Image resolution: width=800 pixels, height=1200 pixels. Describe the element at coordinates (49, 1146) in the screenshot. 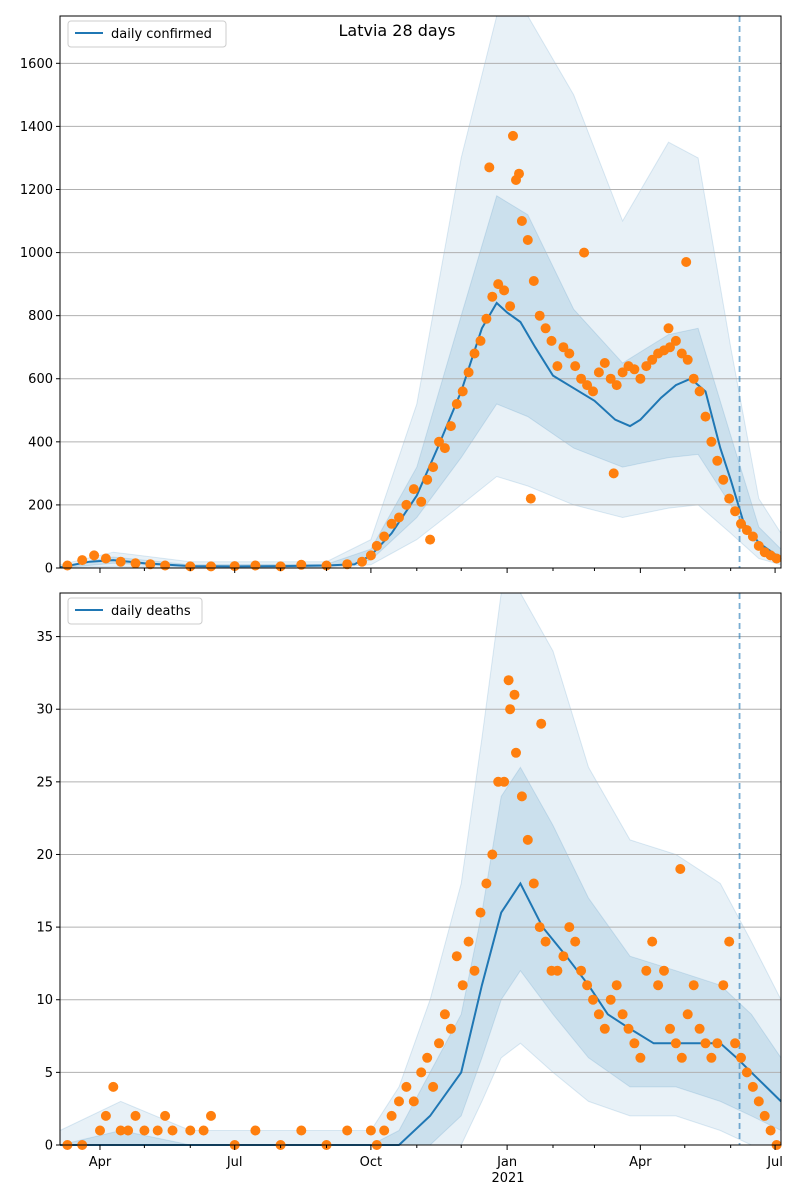

I see `deaths-y-tick-label: 0` at that location.